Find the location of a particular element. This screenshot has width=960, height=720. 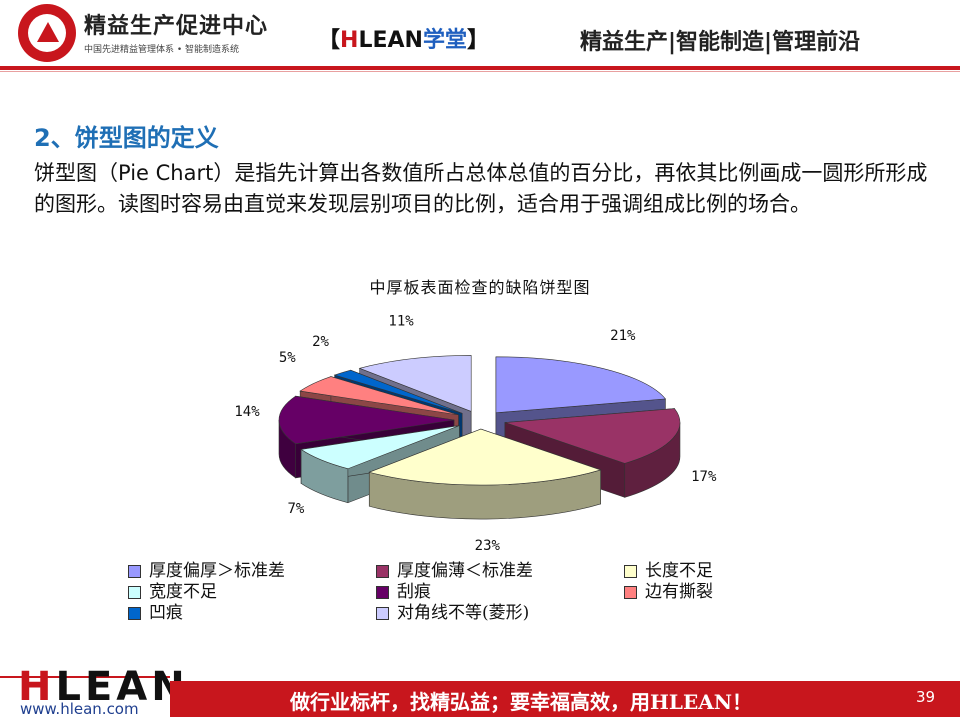

page-number: 39 is located at coordinates (926, 697).